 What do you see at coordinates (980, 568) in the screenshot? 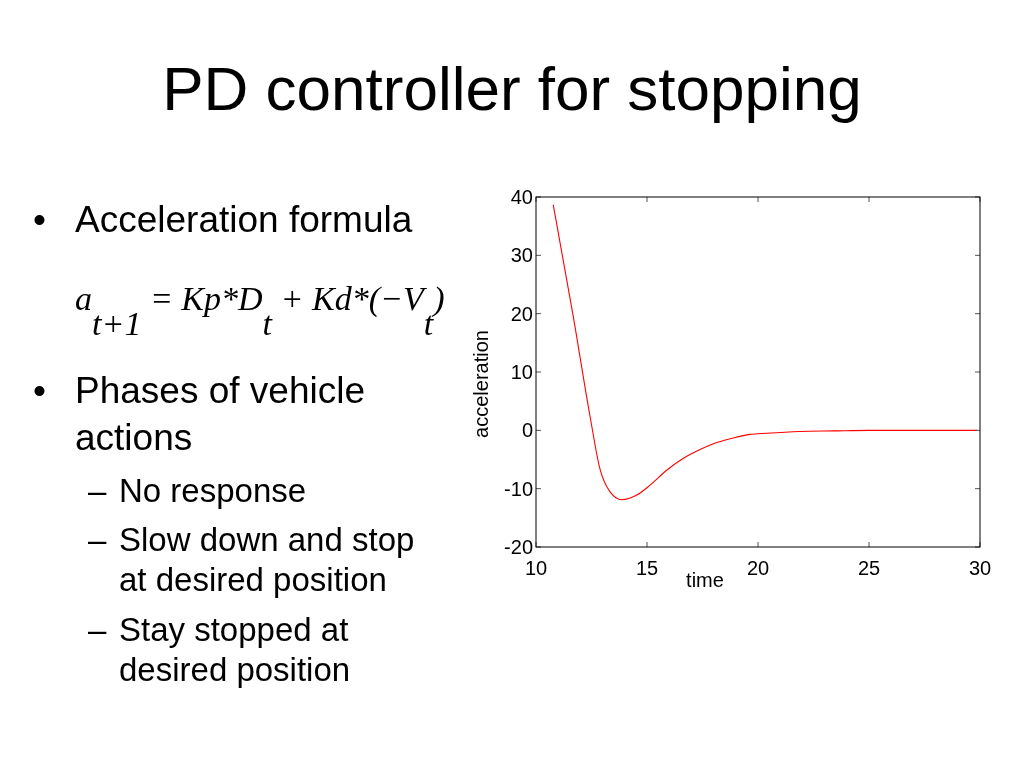
I see `x-tick-label: 30` at bounding box center [980, 568].